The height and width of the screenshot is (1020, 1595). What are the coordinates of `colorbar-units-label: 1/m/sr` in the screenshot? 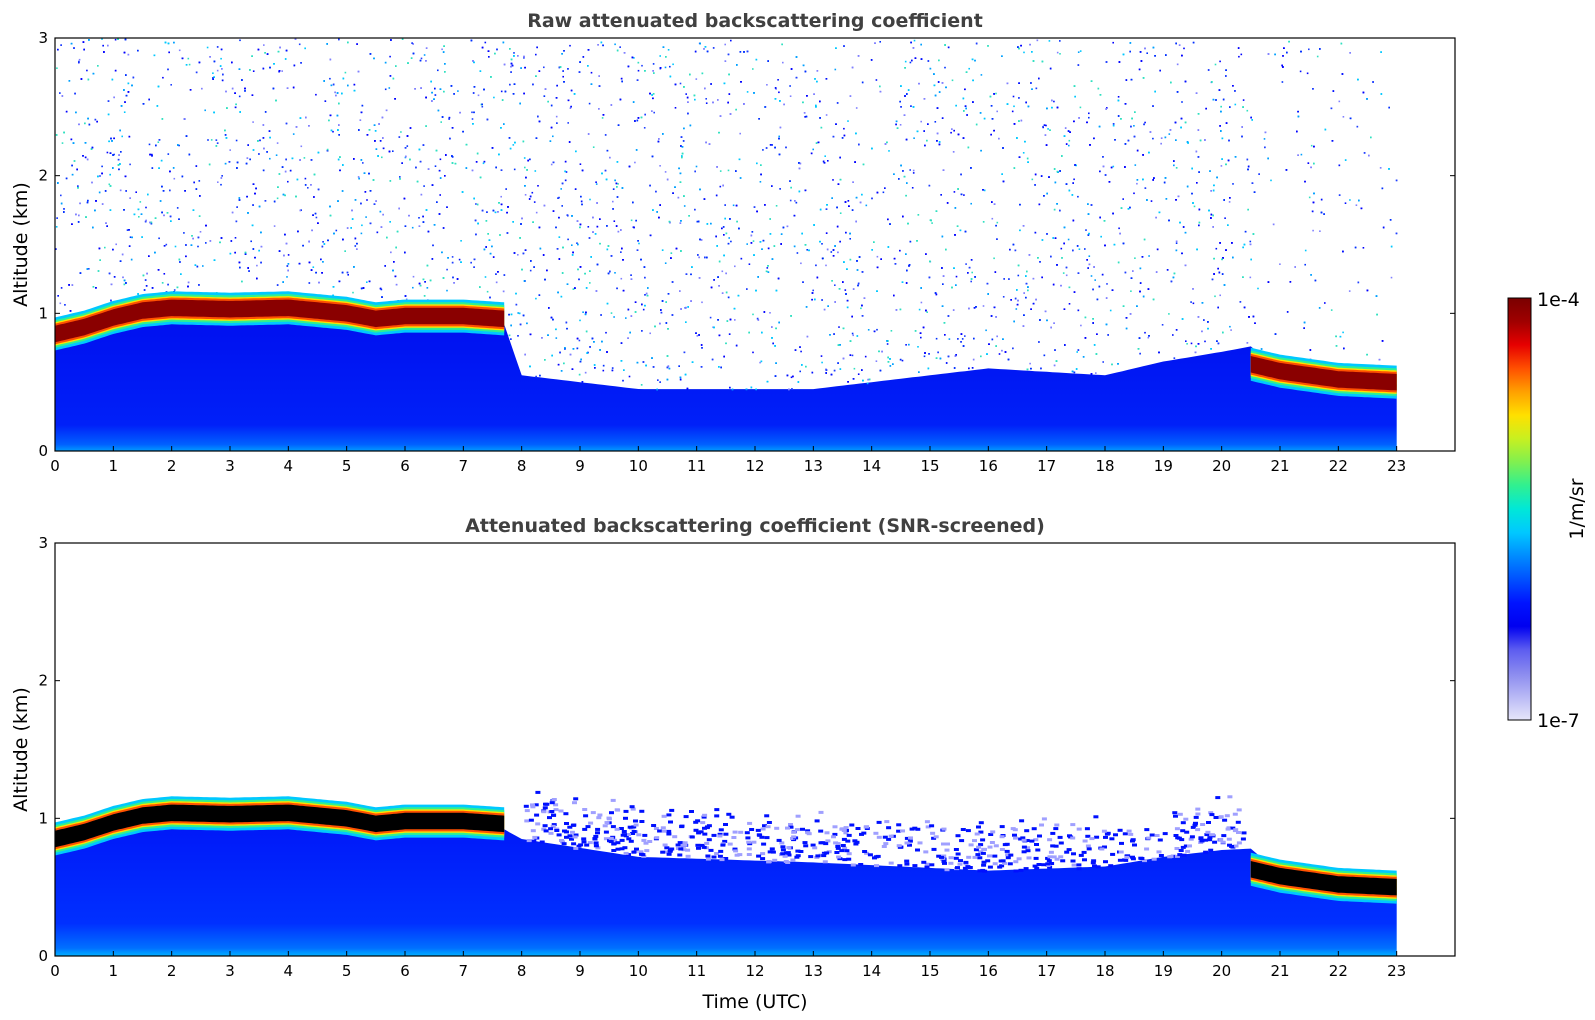 It's located at (1577, 508).